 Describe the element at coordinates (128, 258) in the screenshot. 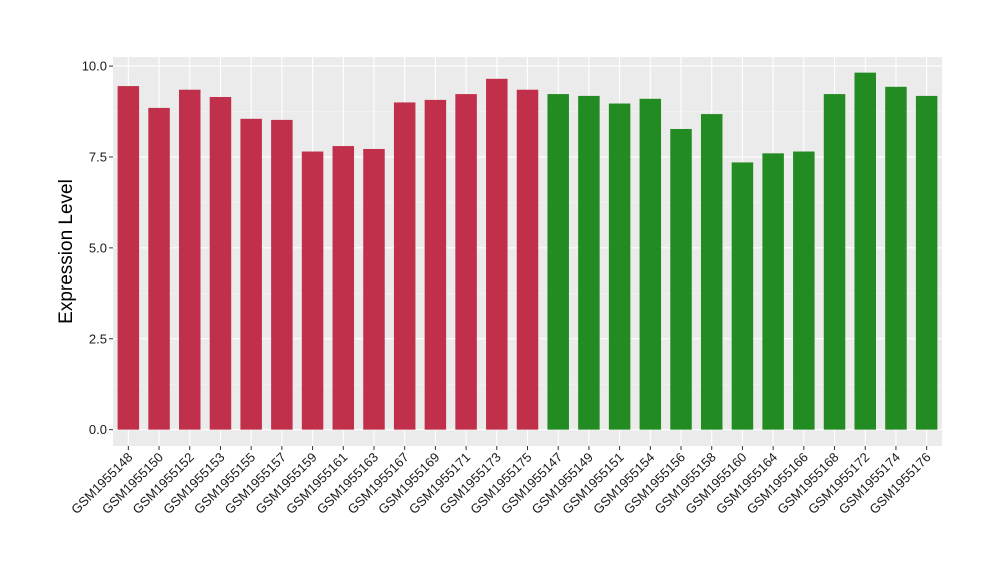

I see `bar-GSM1955148` at that location.